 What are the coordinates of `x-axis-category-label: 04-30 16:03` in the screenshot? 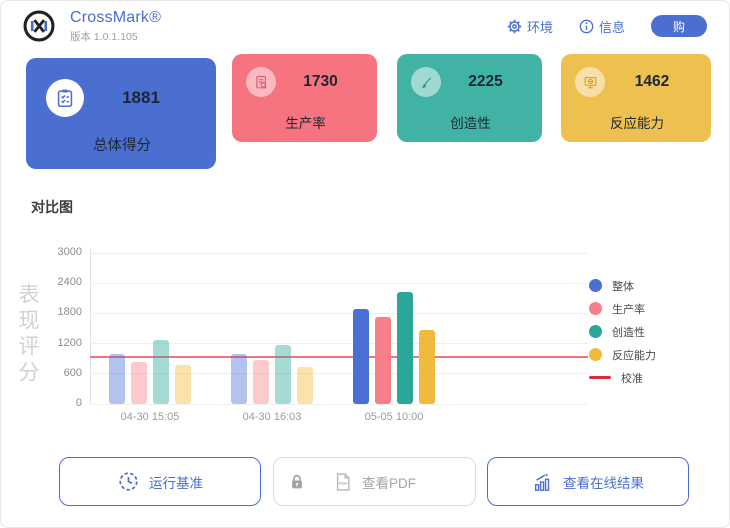 It's located at (272, 417).